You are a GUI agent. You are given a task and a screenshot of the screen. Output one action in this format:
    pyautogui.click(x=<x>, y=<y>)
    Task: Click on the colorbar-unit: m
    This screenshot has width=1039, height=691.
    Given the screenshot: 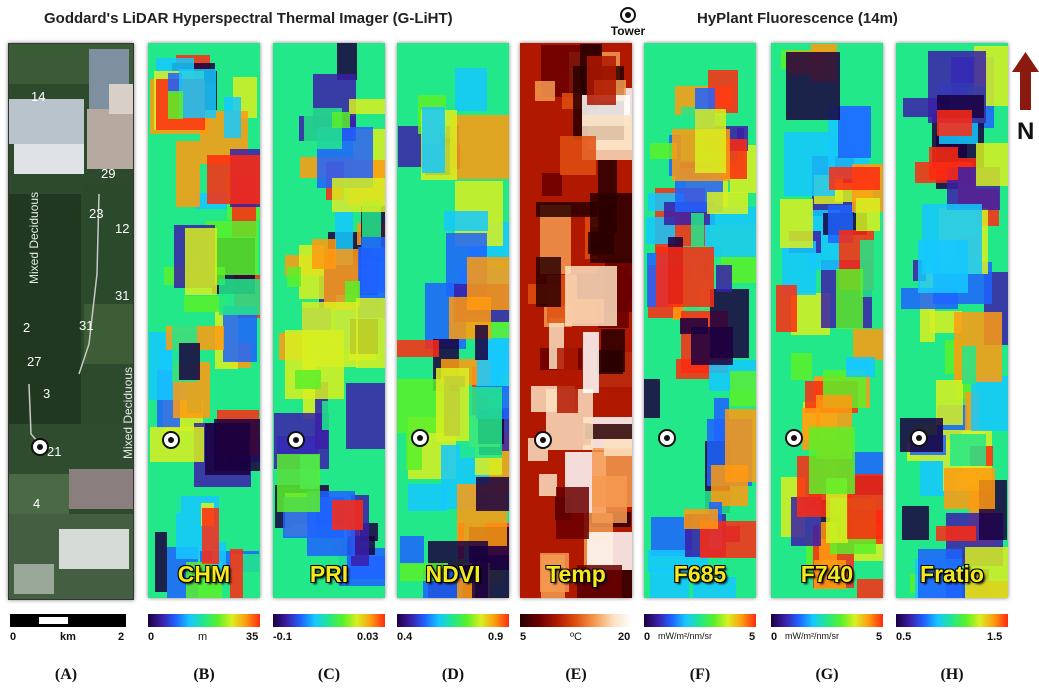 What is the action you would take?
    pyautogui.click(x=203, y=637)
    